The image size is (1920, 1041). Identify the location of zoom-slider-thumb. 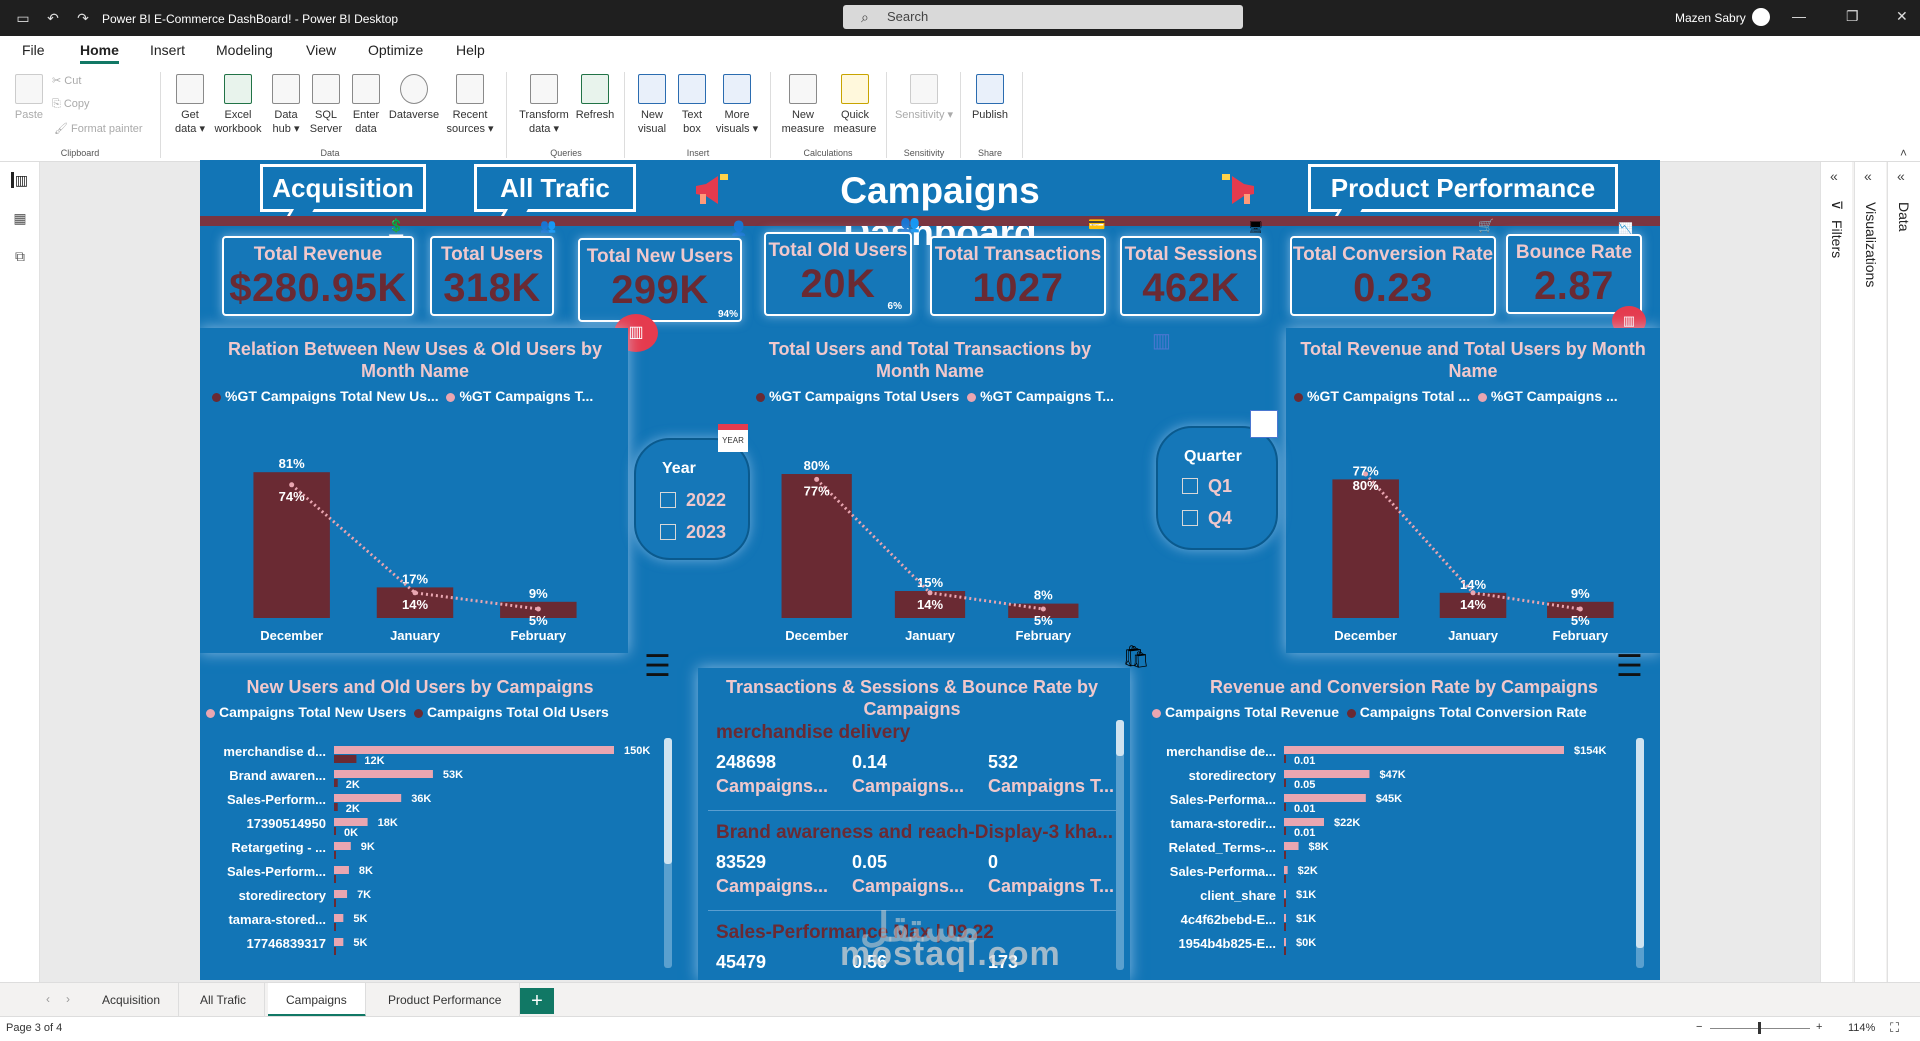
(1759, 1028).